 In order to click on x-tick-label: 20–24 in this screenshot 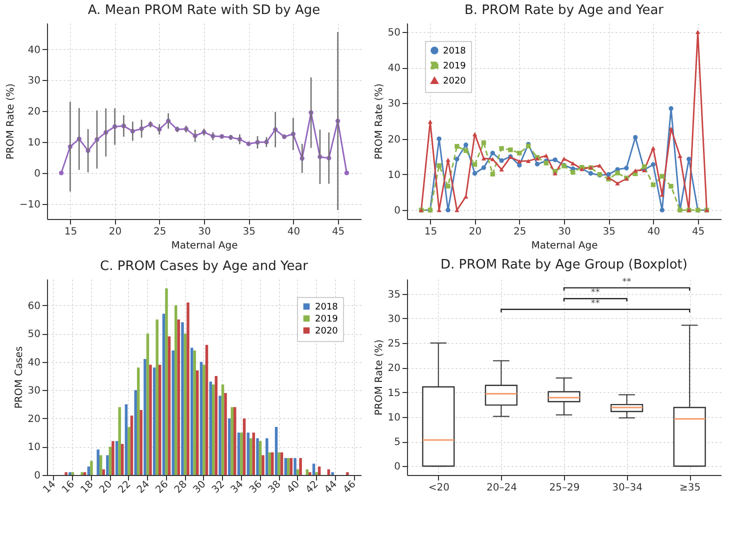, I will do `click(501, 488)`.